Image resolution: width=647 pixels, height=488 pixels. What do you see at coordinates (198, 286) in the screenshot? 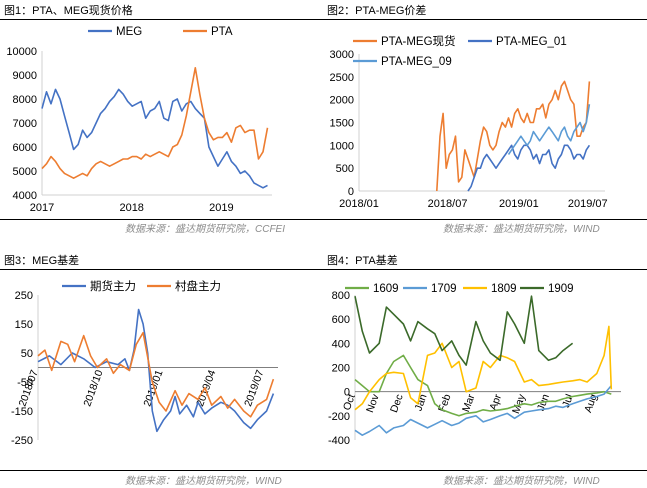
I see `legend-label: 村盘主力` at bounding box center [198, 286].